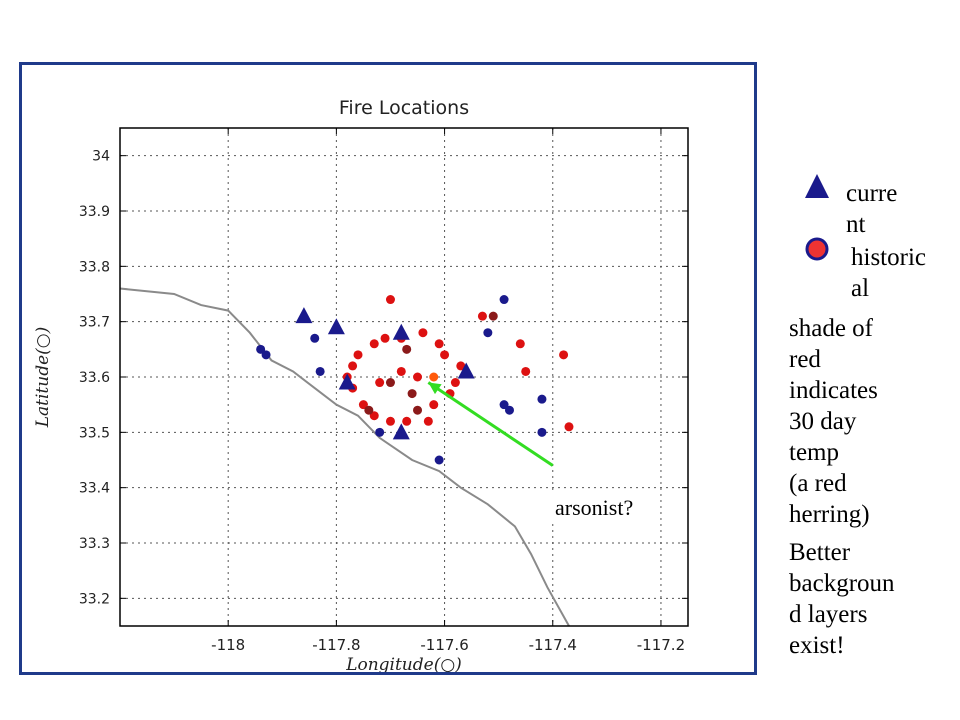 This screenshot has height=720, width=960. Describe the element at coordinates (101, 157) in the screenshot. I see `y-tick-label: 34` at that location.